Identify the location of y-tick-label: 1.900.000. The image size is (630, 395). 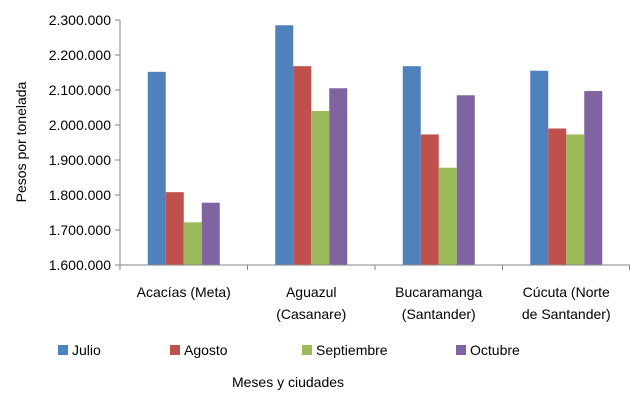
(80, 160).